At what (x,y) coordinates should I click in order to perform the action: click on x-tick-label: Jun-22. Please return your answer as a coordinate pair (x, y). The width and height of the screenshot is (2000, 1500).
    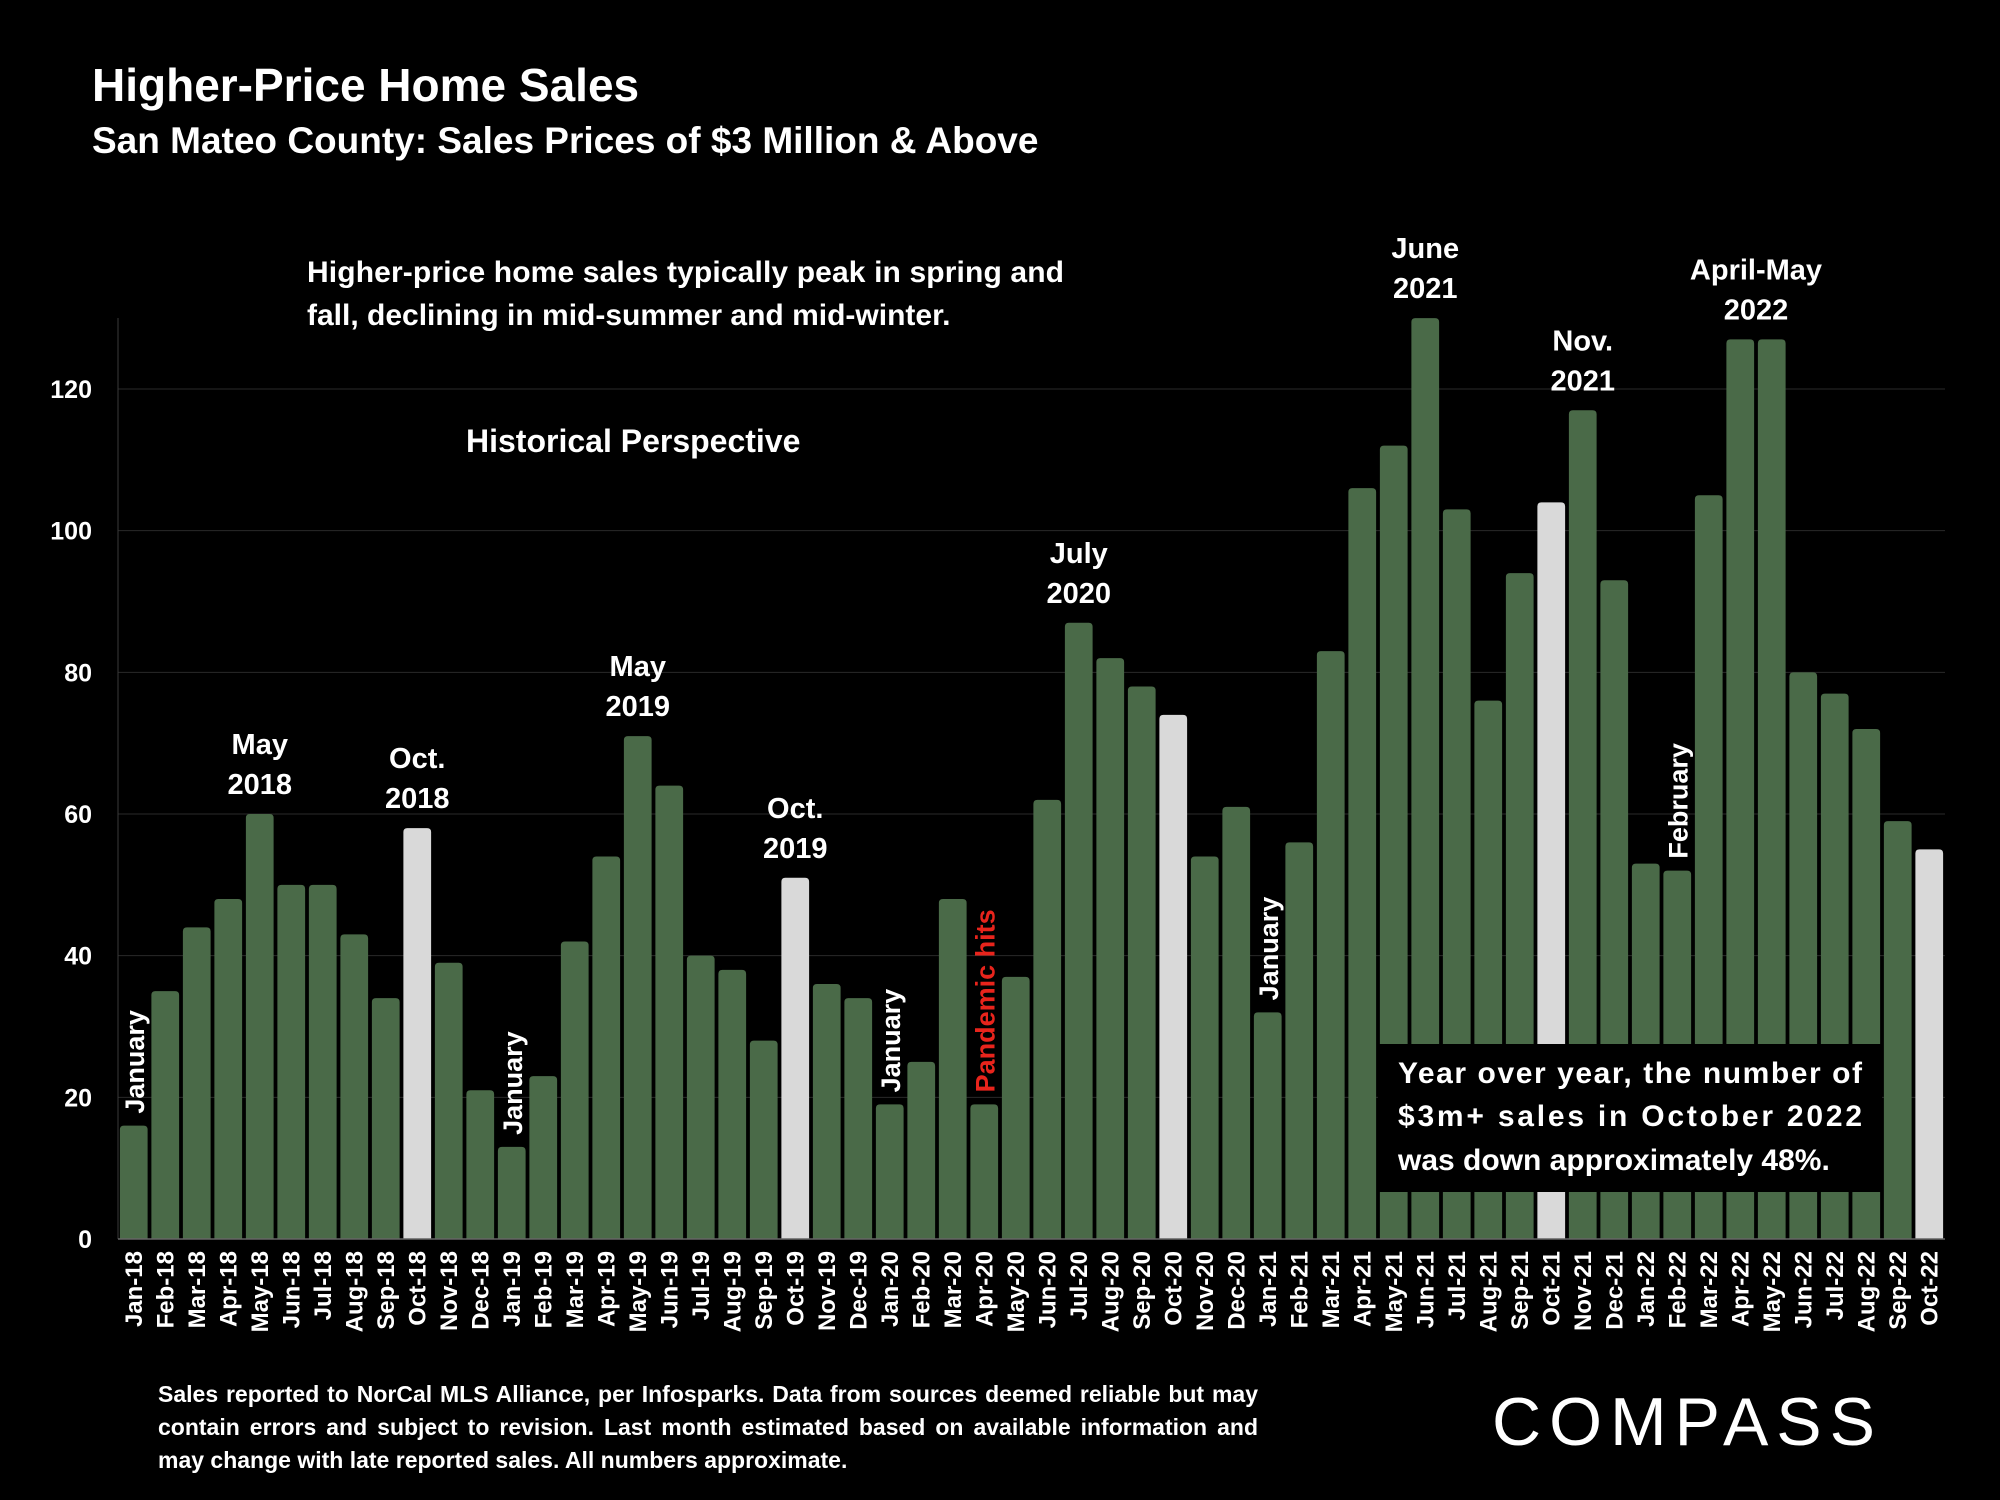
    Looking at the image, I should click on (1803, 1289).